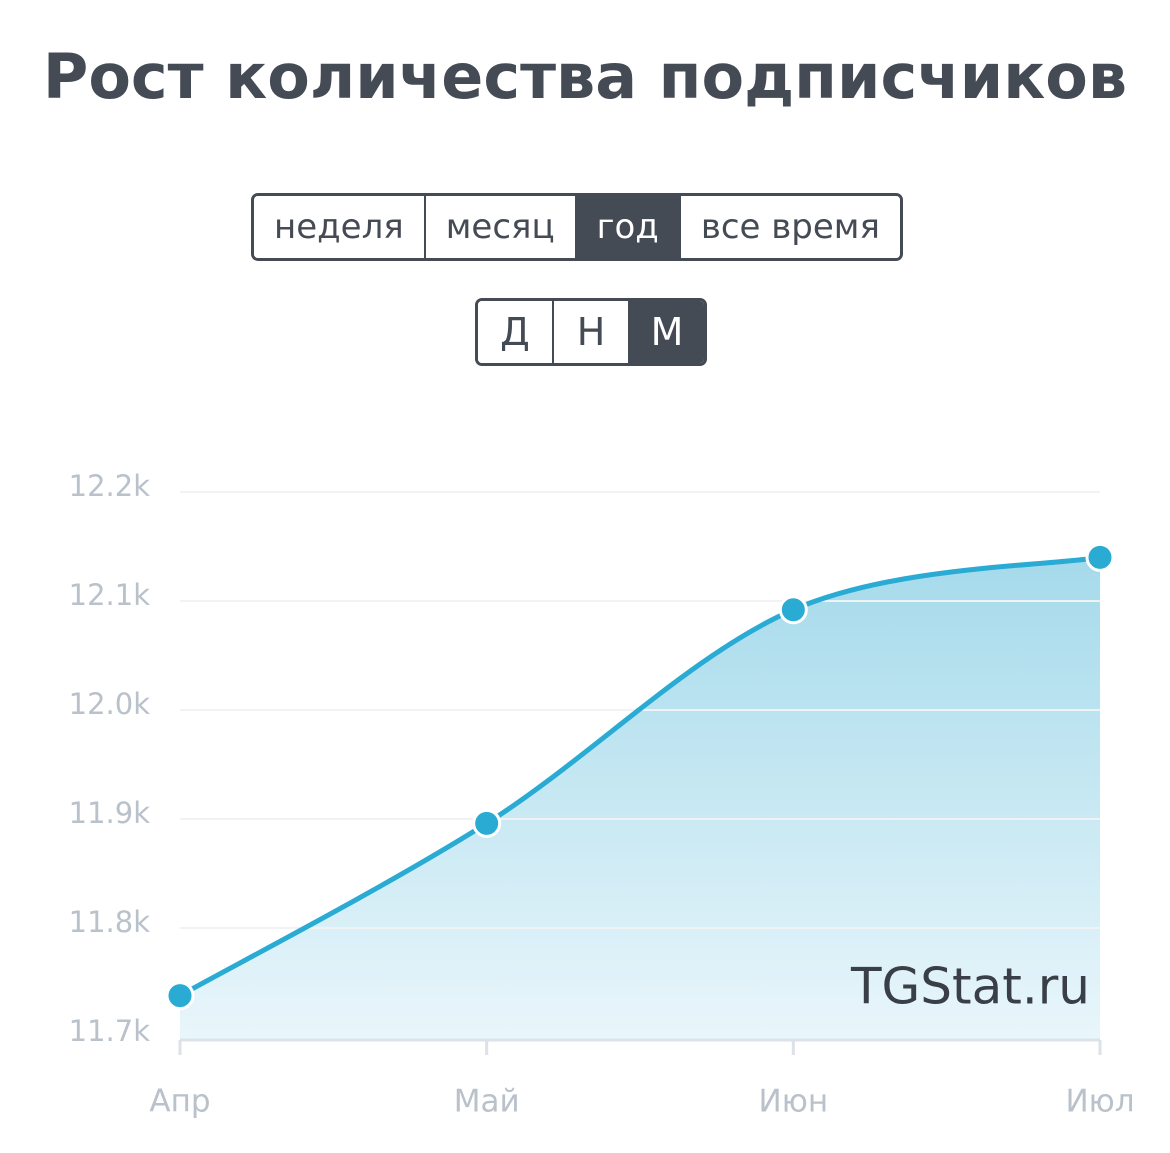 The image size is (1170, 1153). Describe the element at coordinates (970, 987) in the screenshot. I see `watermark: TGStat.ru` at that location.